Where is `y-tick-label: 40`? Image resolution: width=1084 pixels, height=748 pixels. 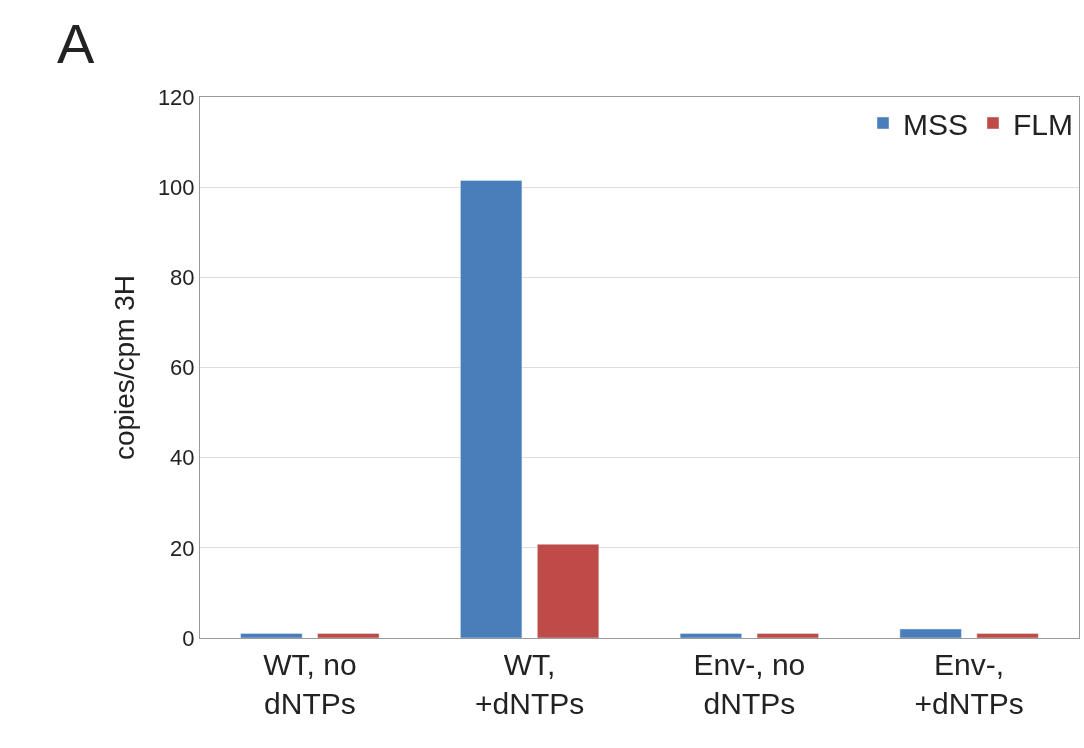
y-tick-label: 40 is located at coordinates (182, 458).